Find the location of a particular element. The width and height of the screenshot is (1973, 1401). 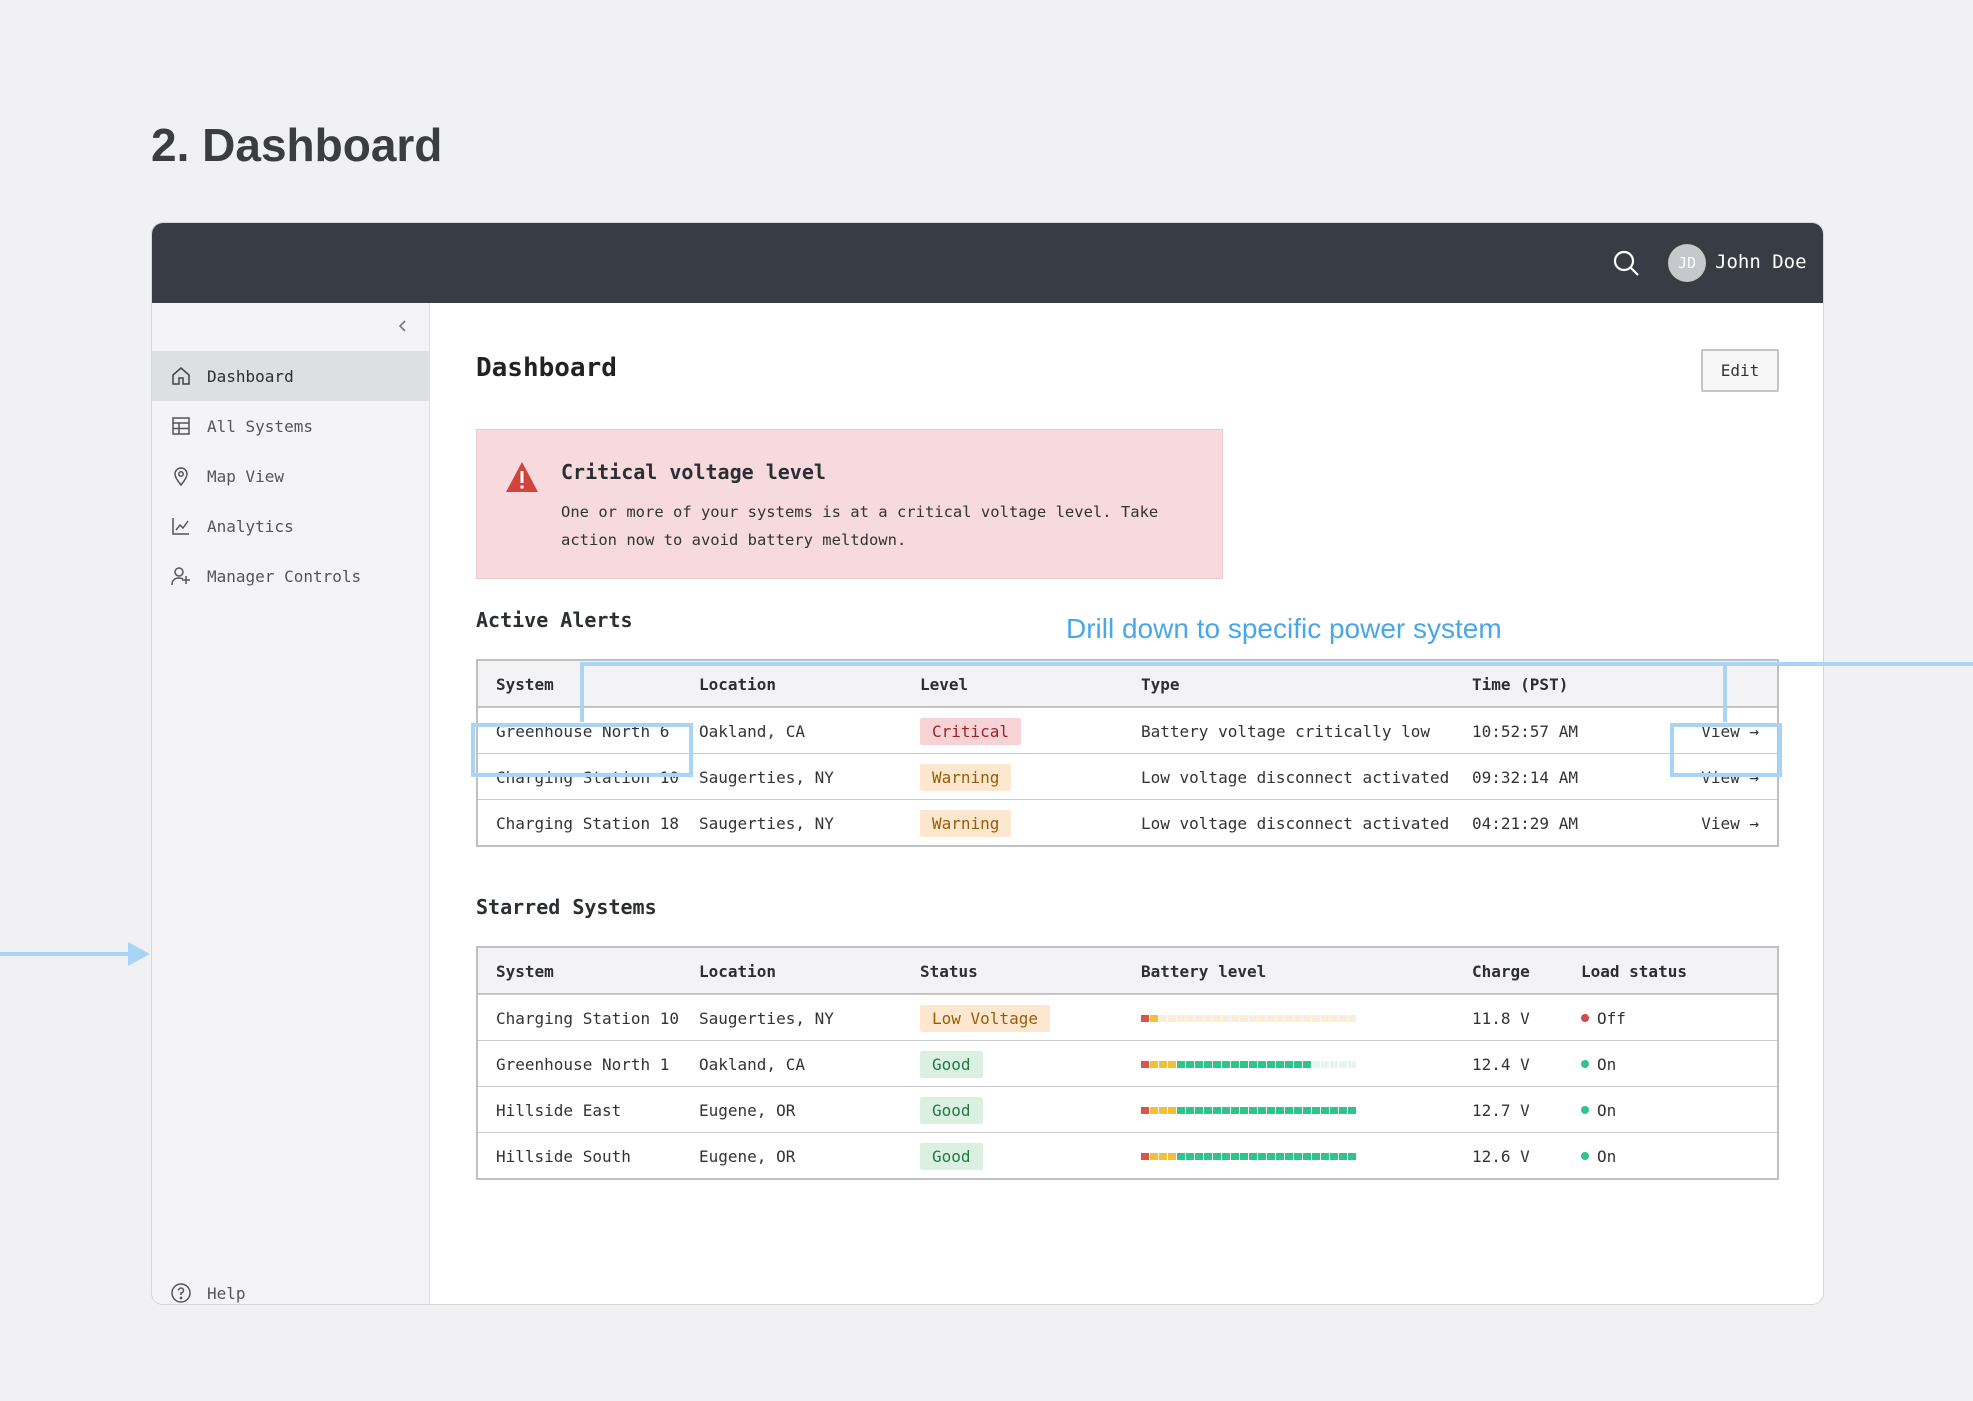

sidebar-item-analytics: Analytics is located at coordinates (291, 526).